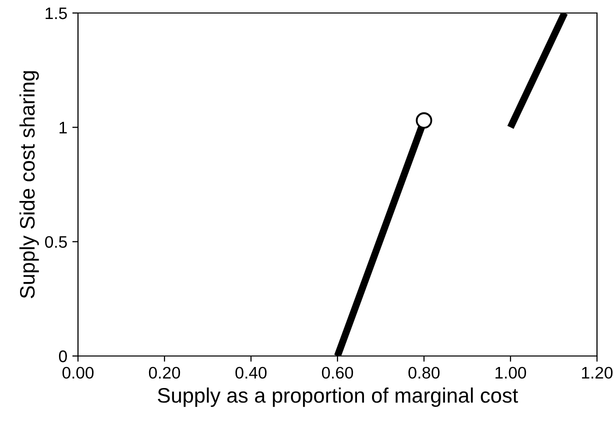 This screenshot has width=614, height=425. What do you see at coordinates (338, 397) in the screenshot?
I see `x-axis-title: Supply as a proportion of marginal cost` at bounding box center [338, 397].